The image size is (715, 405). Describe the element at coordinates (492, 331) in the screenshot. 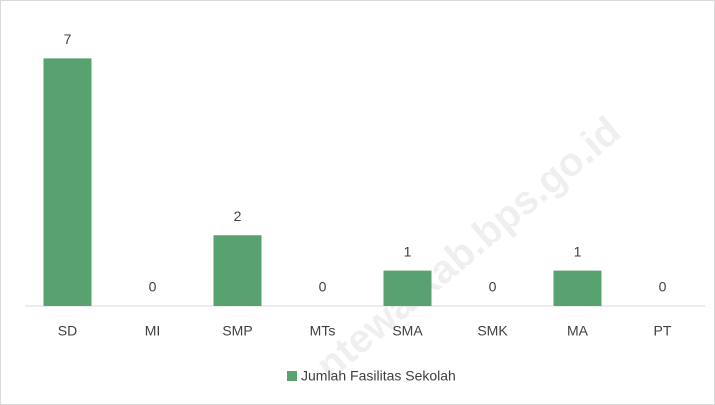

I see `x-tick-label: SMK` at that location.